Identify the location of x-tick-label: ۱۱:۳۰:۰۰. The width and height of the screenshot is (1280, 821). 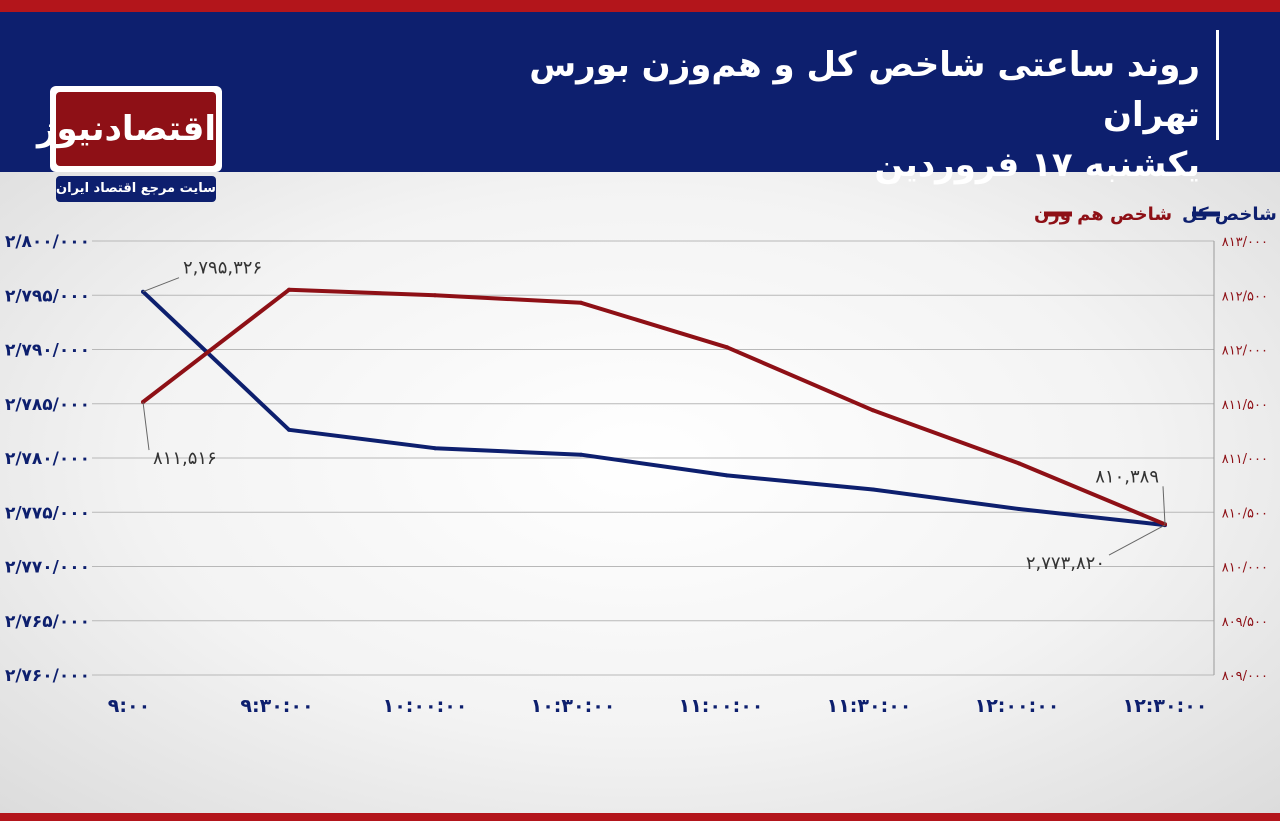
(869, 706).